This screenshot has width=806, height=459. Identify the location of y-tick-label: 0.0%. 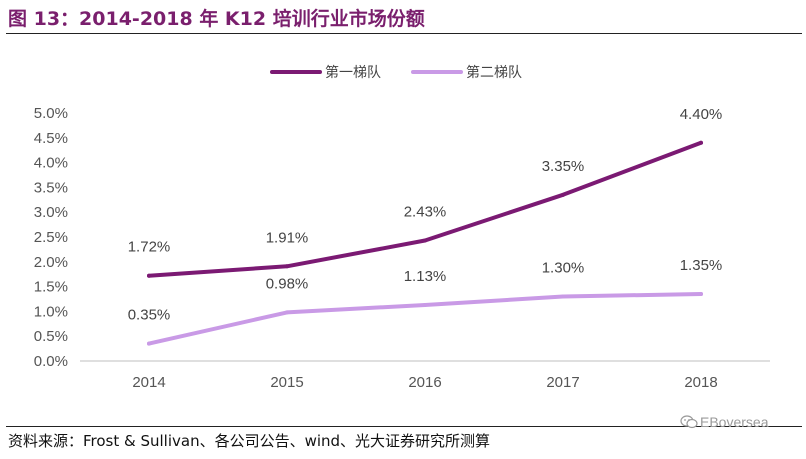
(51, 361).